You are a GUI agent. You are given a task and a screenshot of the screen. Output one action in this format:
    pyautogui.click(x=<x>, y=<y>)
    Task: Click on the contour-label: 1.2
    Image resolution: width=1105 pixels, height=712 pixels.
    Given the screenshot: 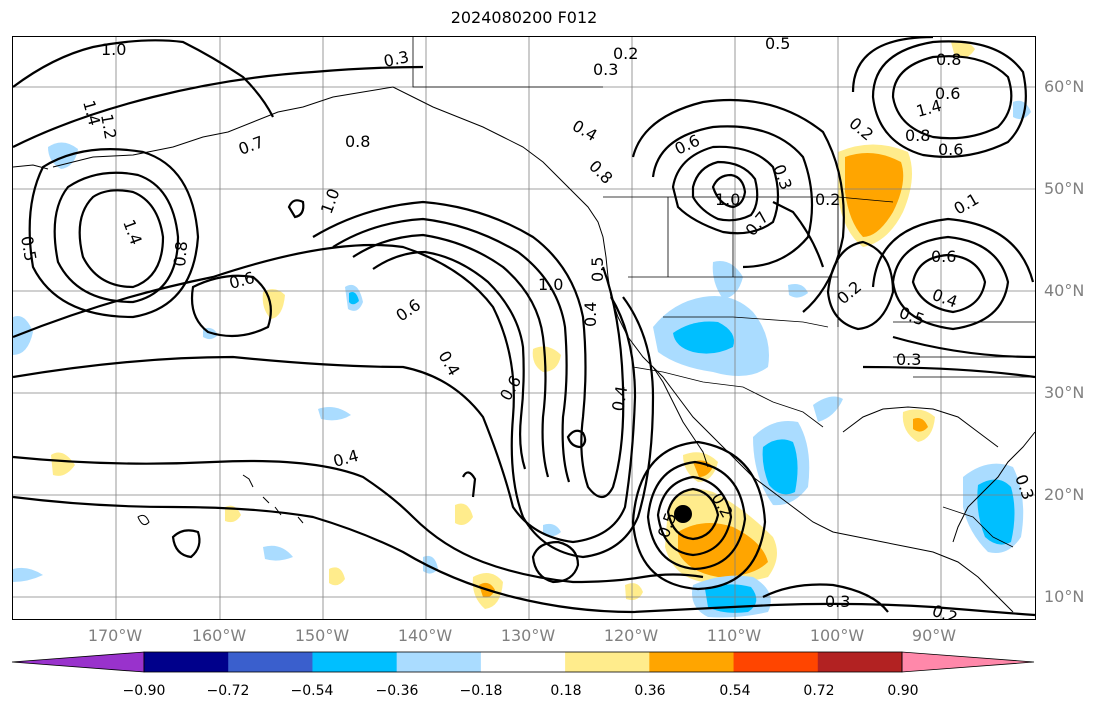 What is the action you would take?
    pyautogui.click(x=108, y=126)
    